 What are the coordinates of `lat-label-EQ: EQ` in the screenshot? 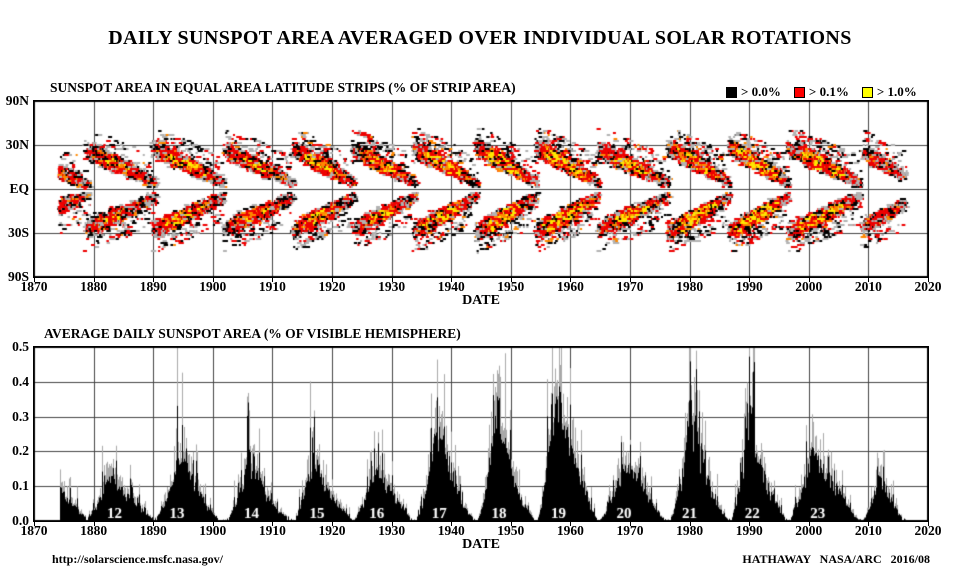 It's located at (19, 188).